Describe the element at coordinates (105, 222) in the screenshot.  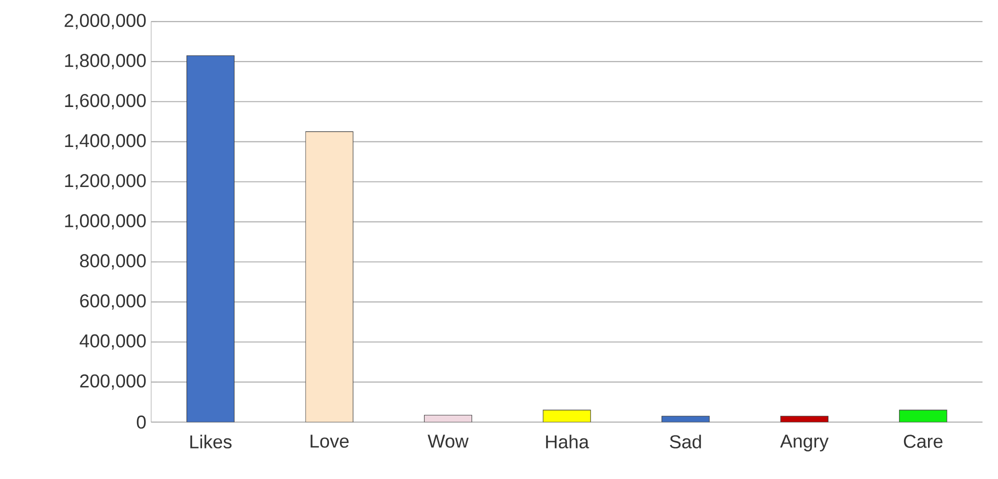
I see `y-tick-label: 1,000,000` at that location.